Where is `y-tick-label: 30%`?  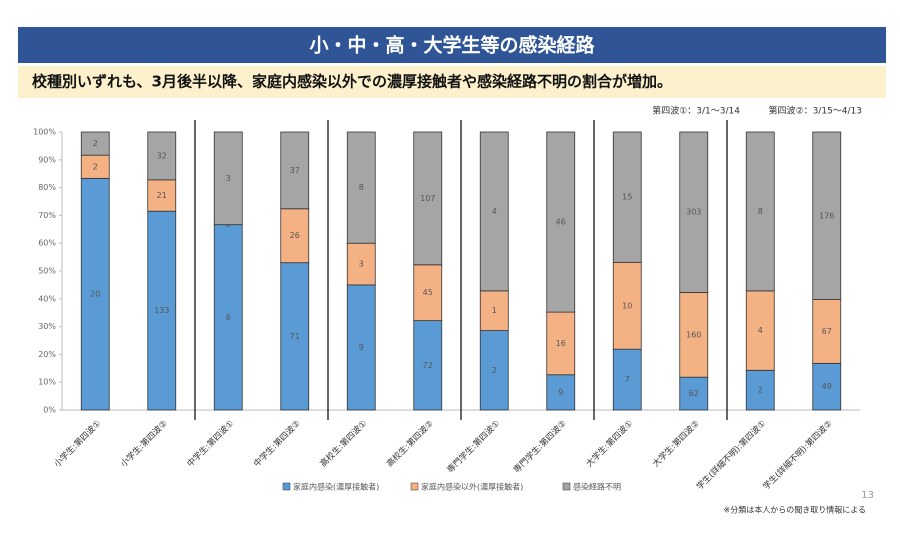
y-tick-label: 30% is located at coordinates (47, 326).